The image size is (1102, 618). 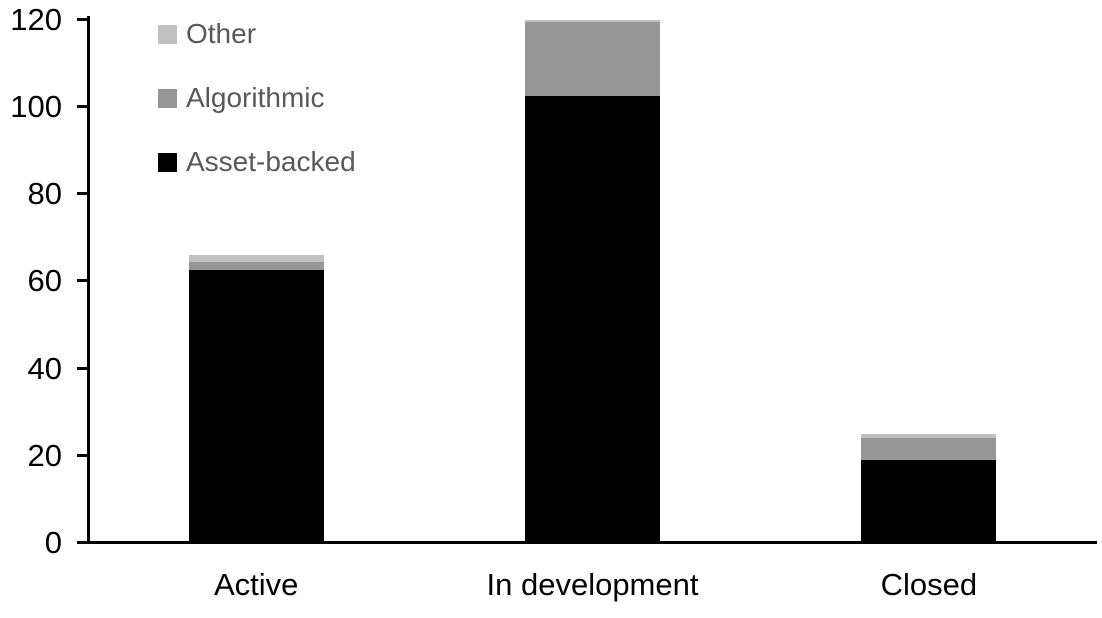 What do you see at coordinates (592, 319) in the screenshot?
I see `bar-segment-in-development-asset-backed` at bounding box center [592, 319].